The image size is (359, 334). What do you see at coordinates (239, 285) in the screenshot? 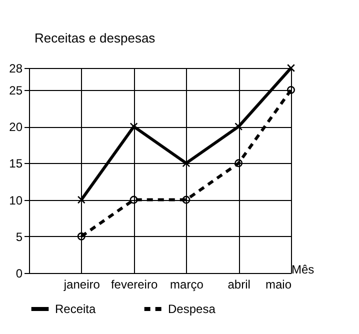
I see `x-tick-label: abril` at bounding box center [239, 285].